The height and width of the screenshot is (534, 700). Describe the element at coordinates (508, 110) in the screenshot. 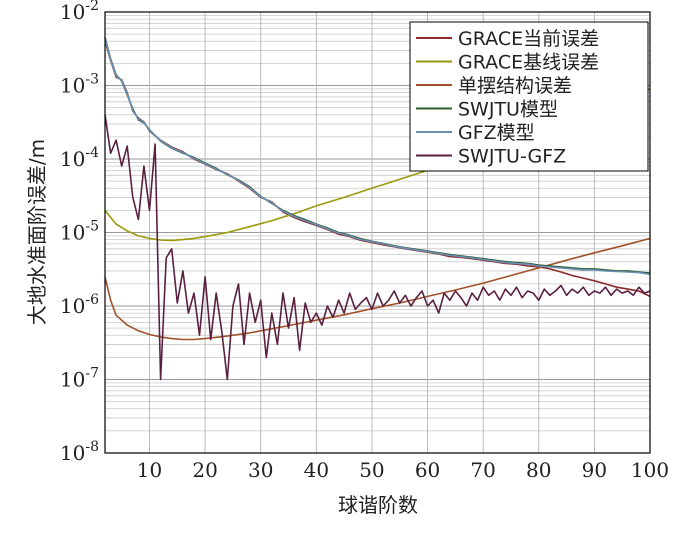

I see `legend-label: SWJTU模型` at that location.